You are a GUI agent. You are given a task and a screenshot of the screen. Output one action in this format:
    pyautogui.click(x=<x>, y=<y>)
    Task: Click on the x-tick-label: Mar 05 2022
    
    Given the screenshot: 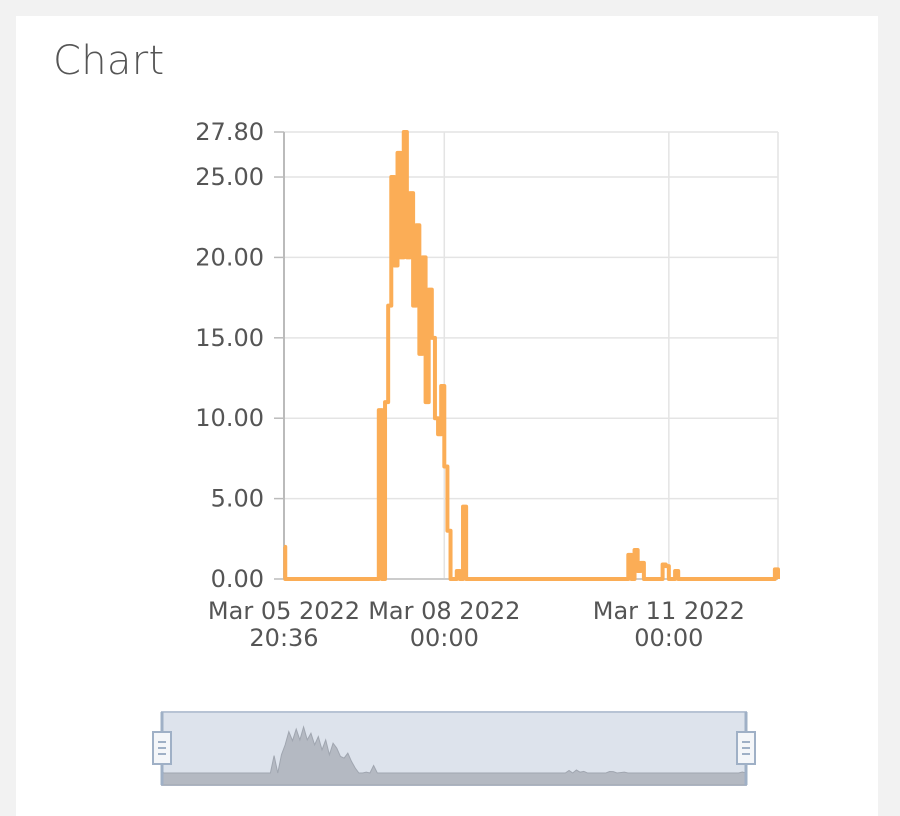 What is the action you would take?
    pyautogui.click(x=284, y=611)
    